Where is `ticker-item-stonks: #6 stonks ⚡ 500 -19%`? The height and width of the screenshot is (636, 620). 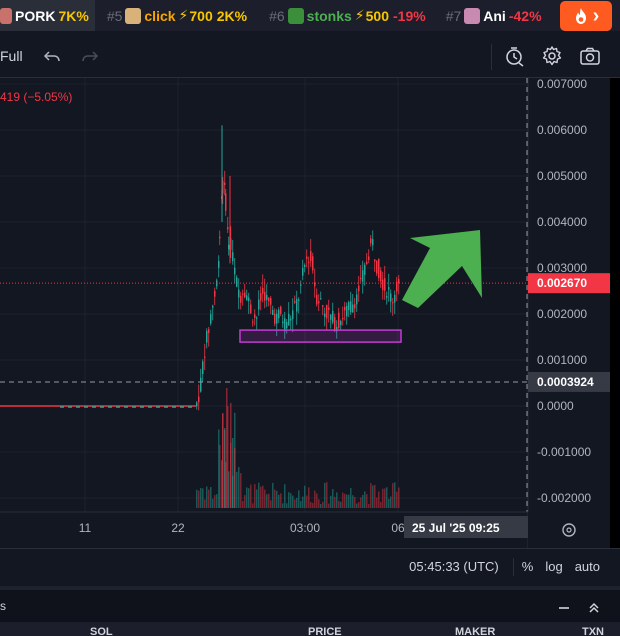
ticker-item-stonks: #6 stonks ⚡ 500 -19% is located at coordinates (347, 15).